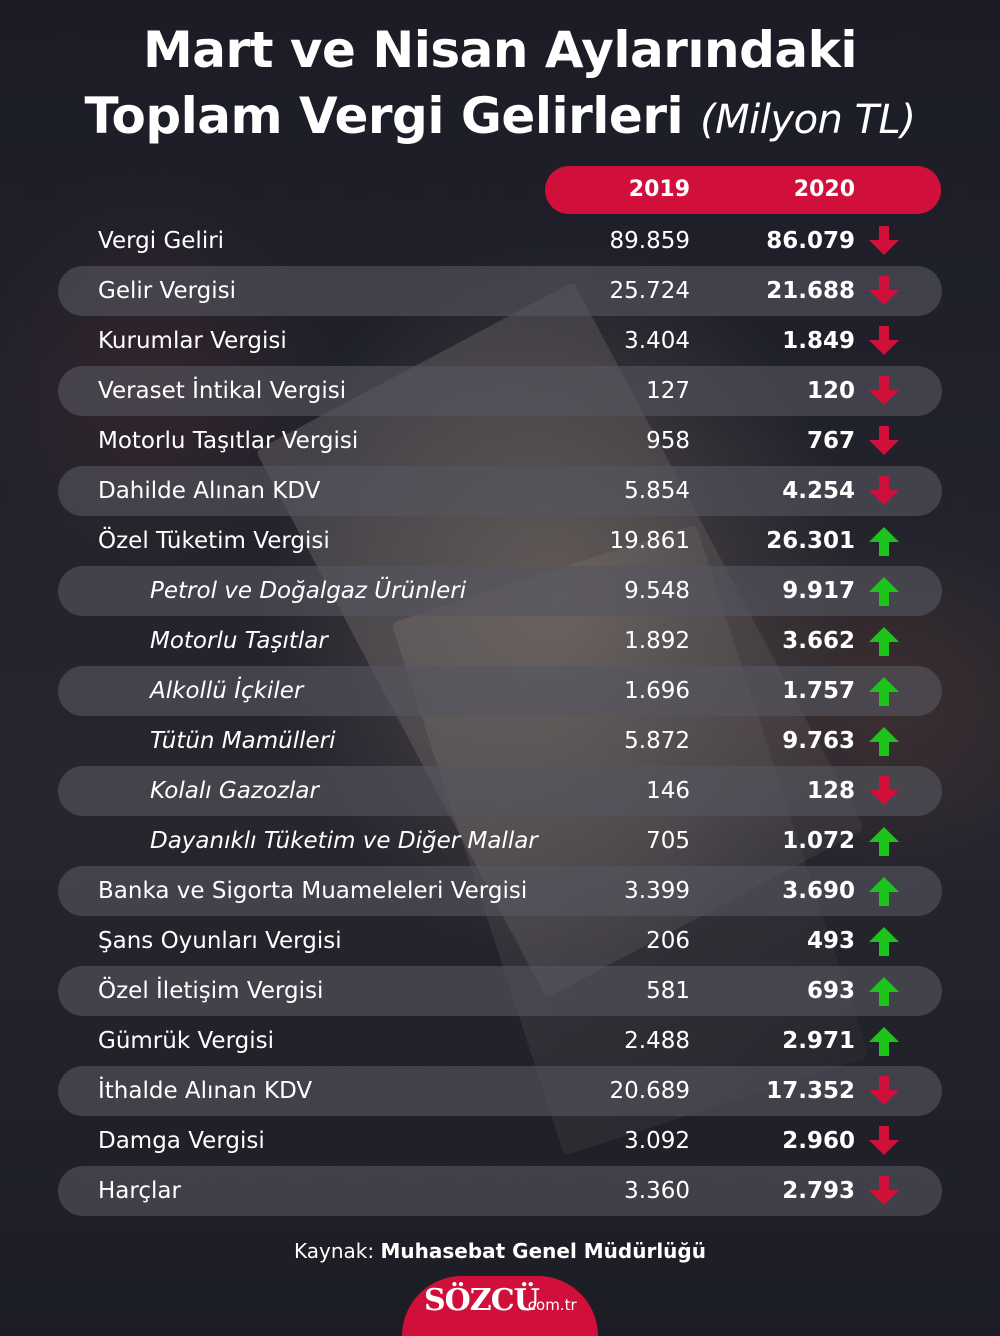 The image size is (1000, 1336). What do you see at coordinates (543, 1251) in the screenshot?
I see `source-name: Muhasebat Genel Müdürlüğü` at bounding box center [543, 1251].